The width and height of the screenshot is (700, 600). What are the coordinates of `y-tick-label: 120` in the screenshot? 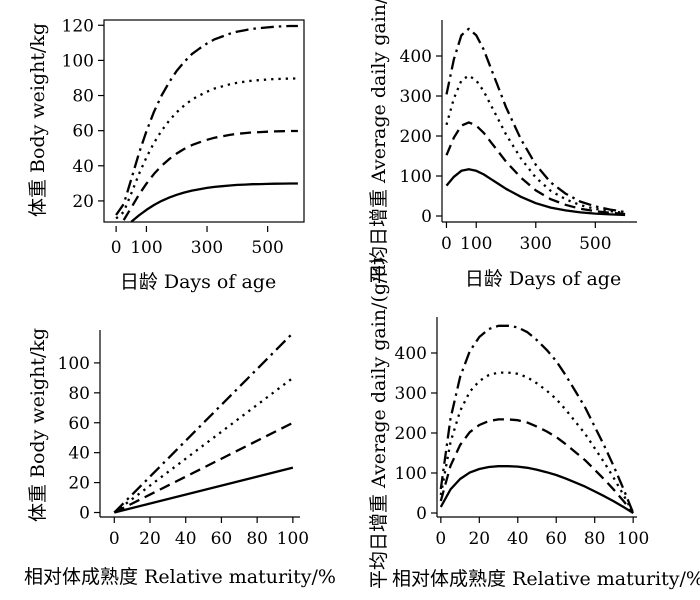 It's located at (78, 26).